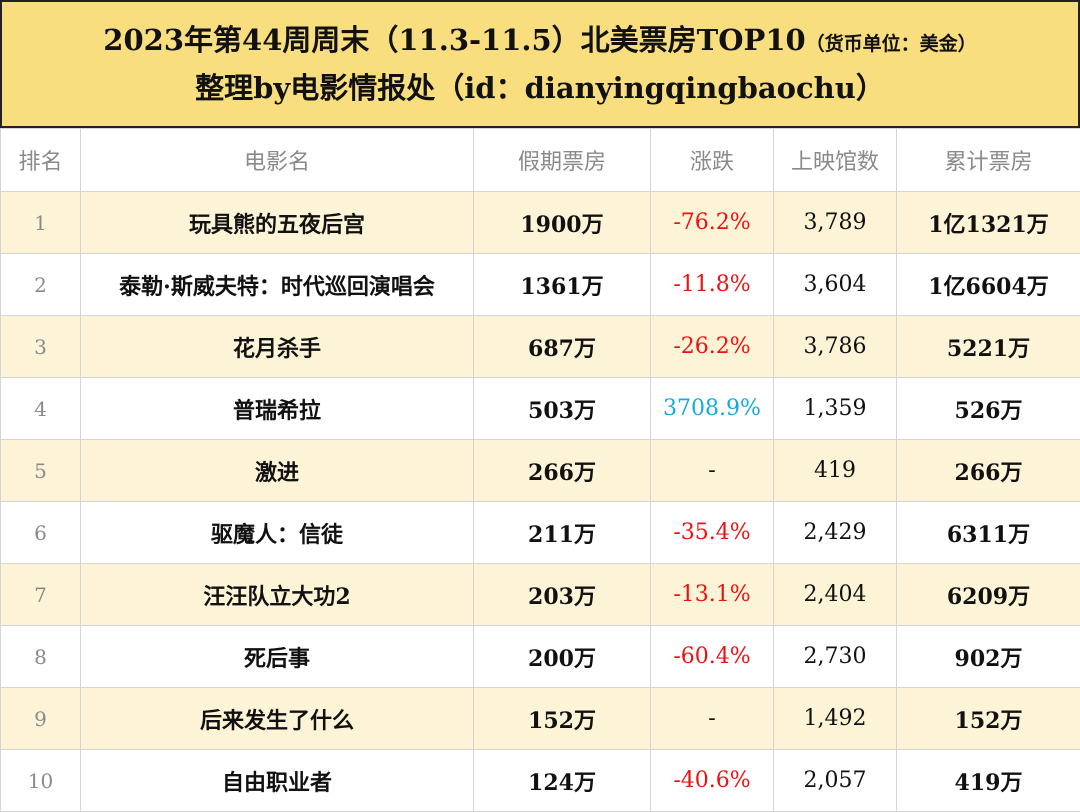 The image size is (1080, 812). What do you see at coordinates (277, 223) in the screenshot?
I see `movie-title-cell: 玩具熊的五夜后宫` at bounding box center [277, 223].